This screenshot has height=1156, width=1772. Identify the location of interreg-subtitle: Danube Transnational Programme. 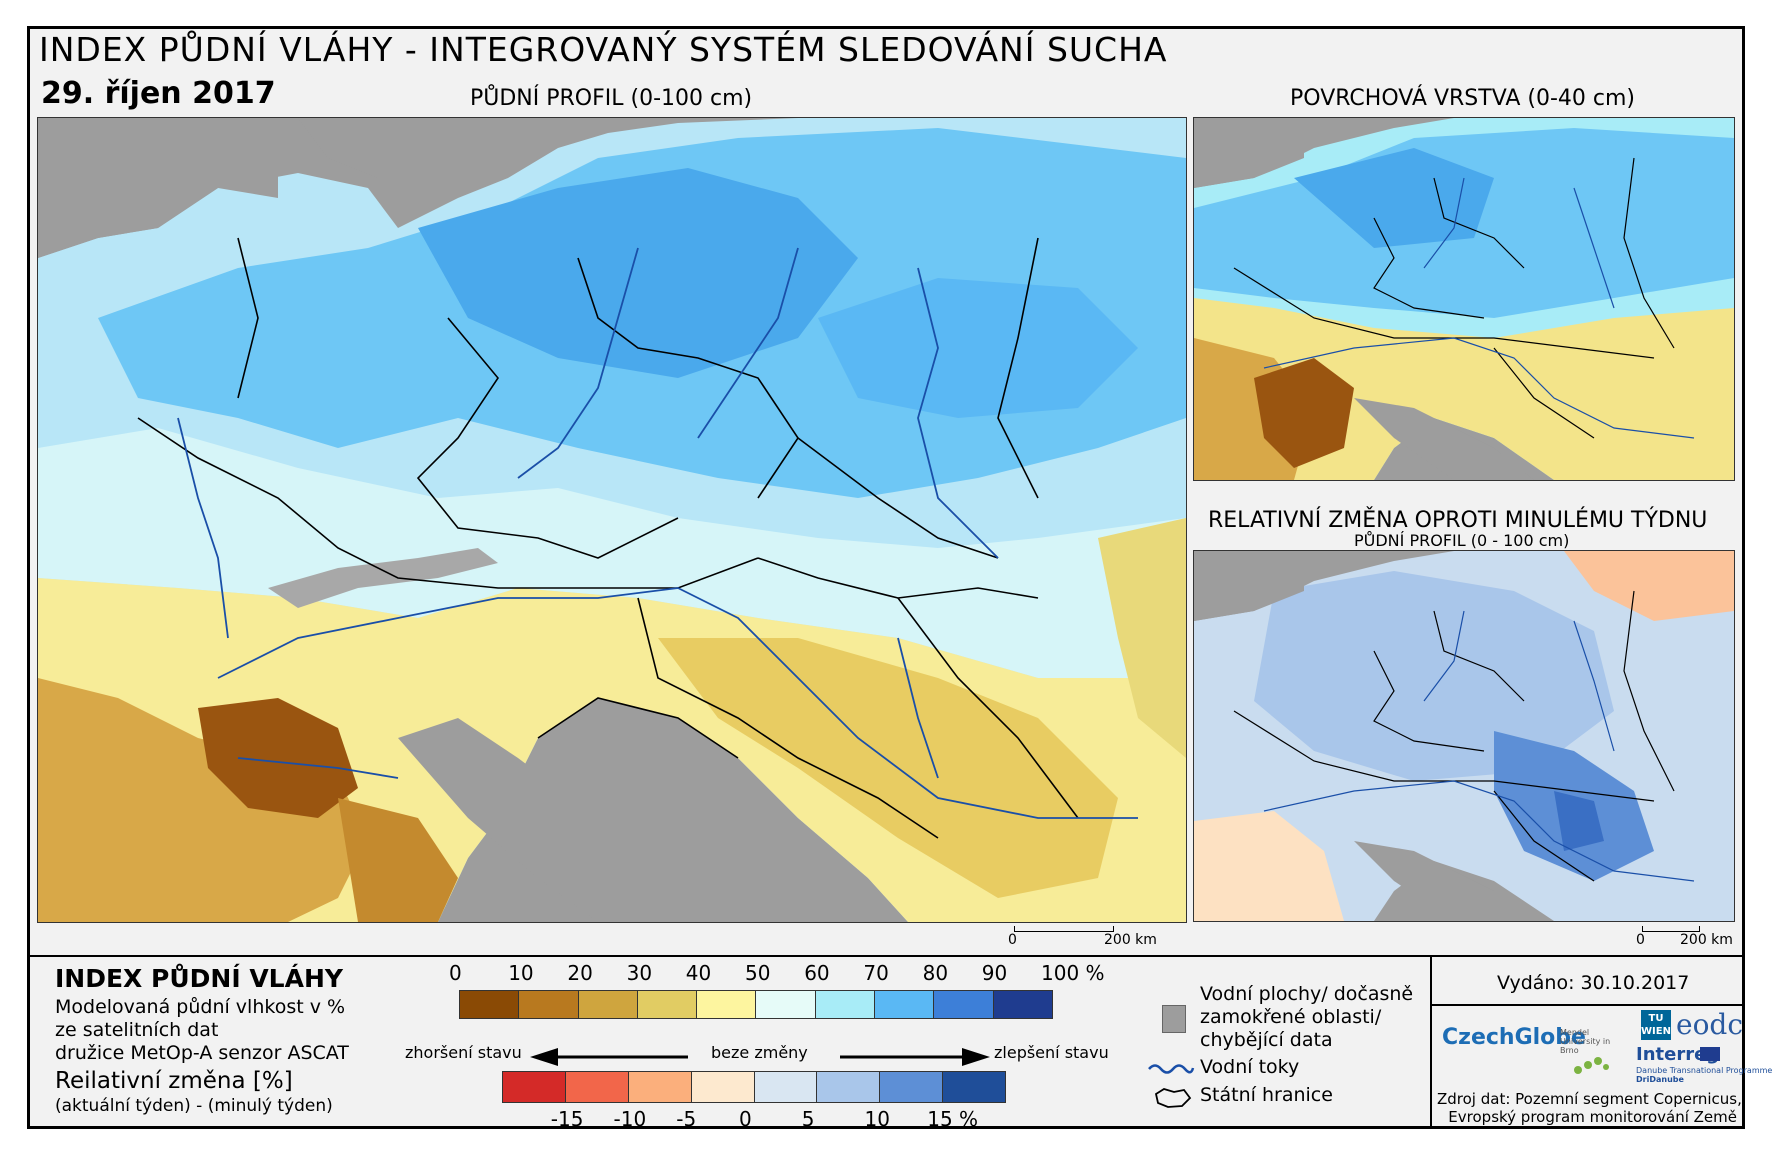
(1704, 1070).